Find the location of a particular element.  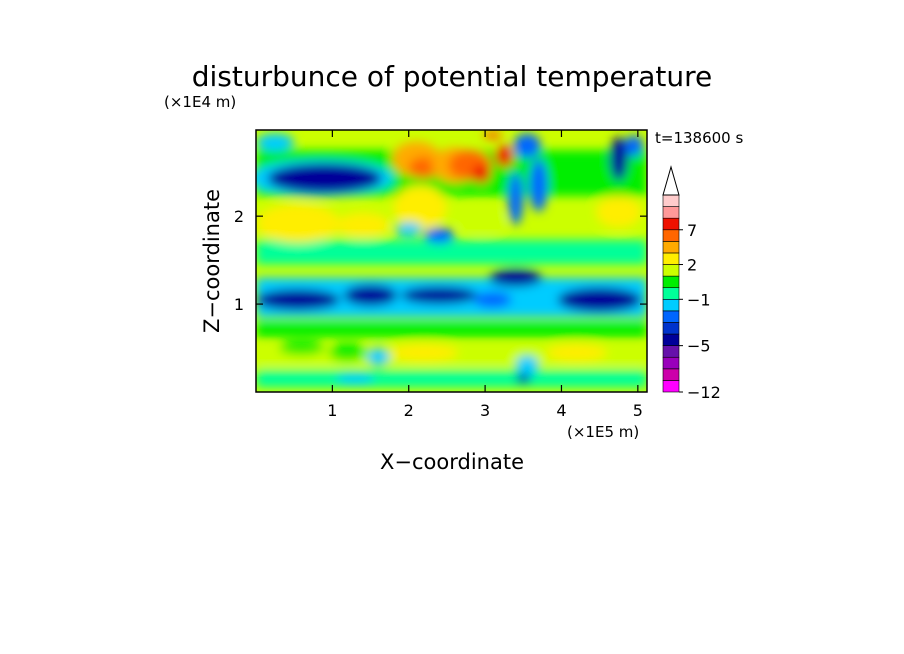

x-tick-label: 5 is located at coordinates (638, 410).